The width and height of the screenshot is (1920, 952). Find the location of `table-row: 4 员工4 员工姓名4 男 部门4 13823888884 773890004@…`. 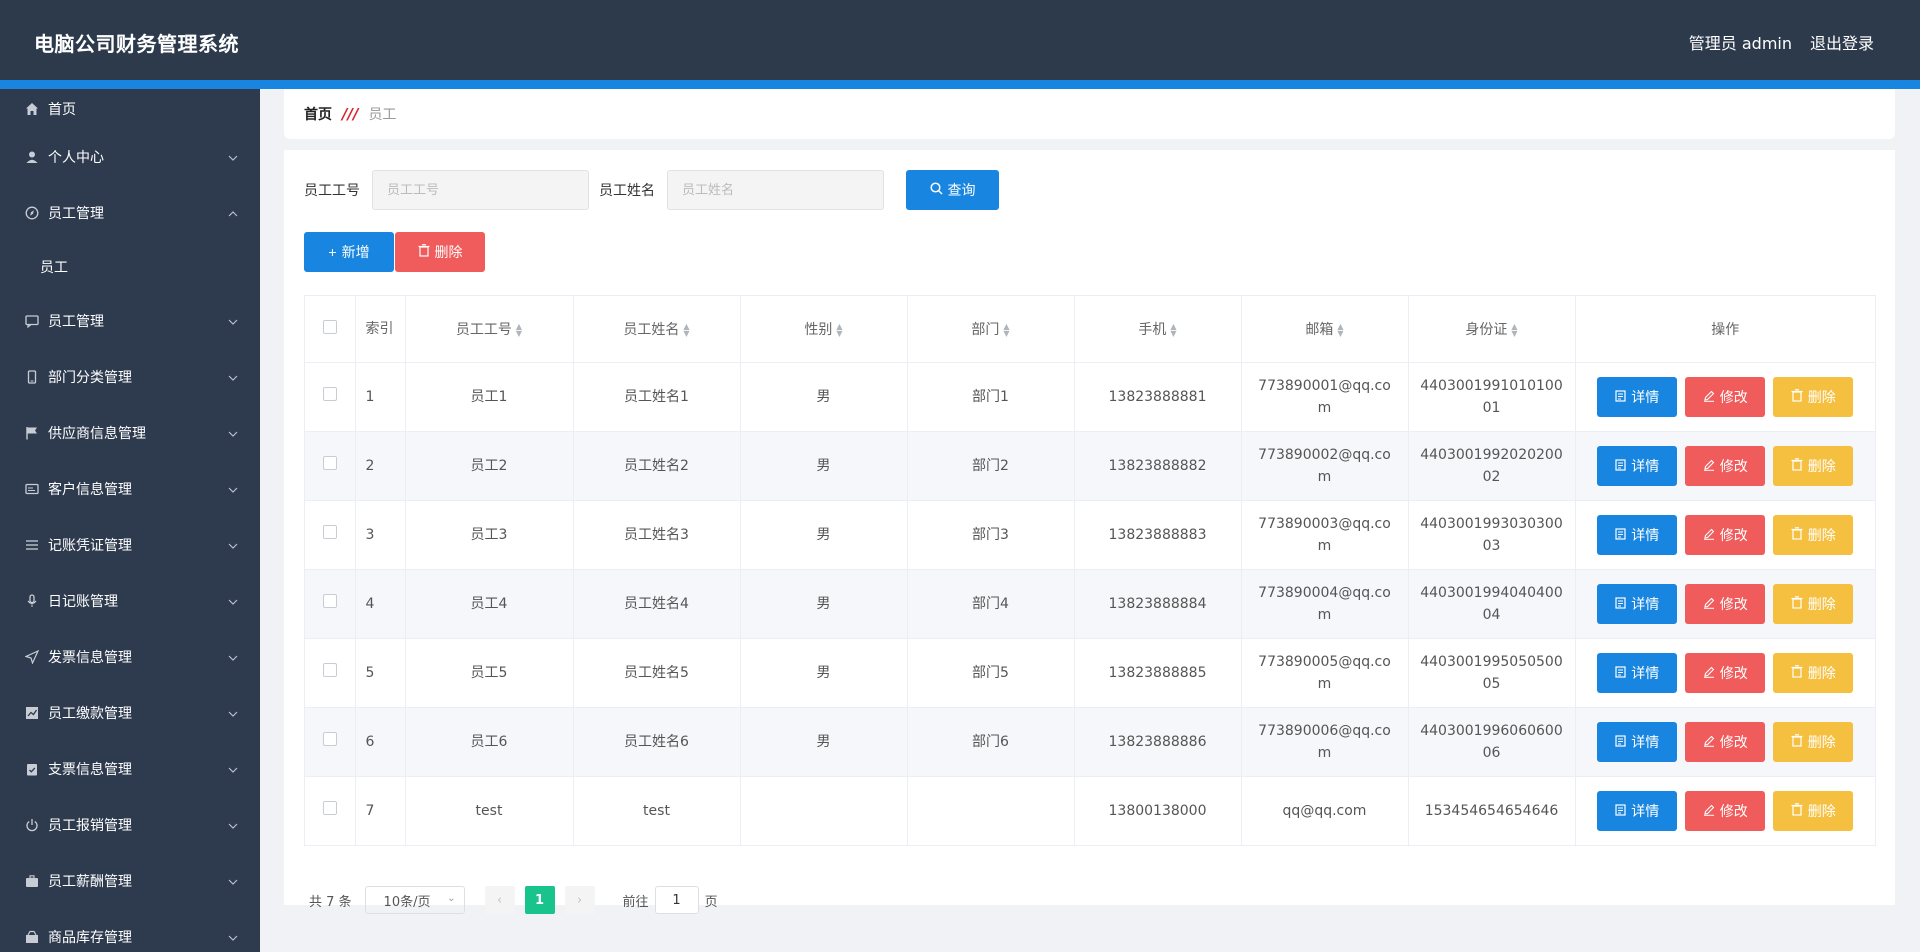

table-row: 4 员工4 员工姓名4 男 部门4 13823888884 773890004@… is located at coordinates (1090, 604).